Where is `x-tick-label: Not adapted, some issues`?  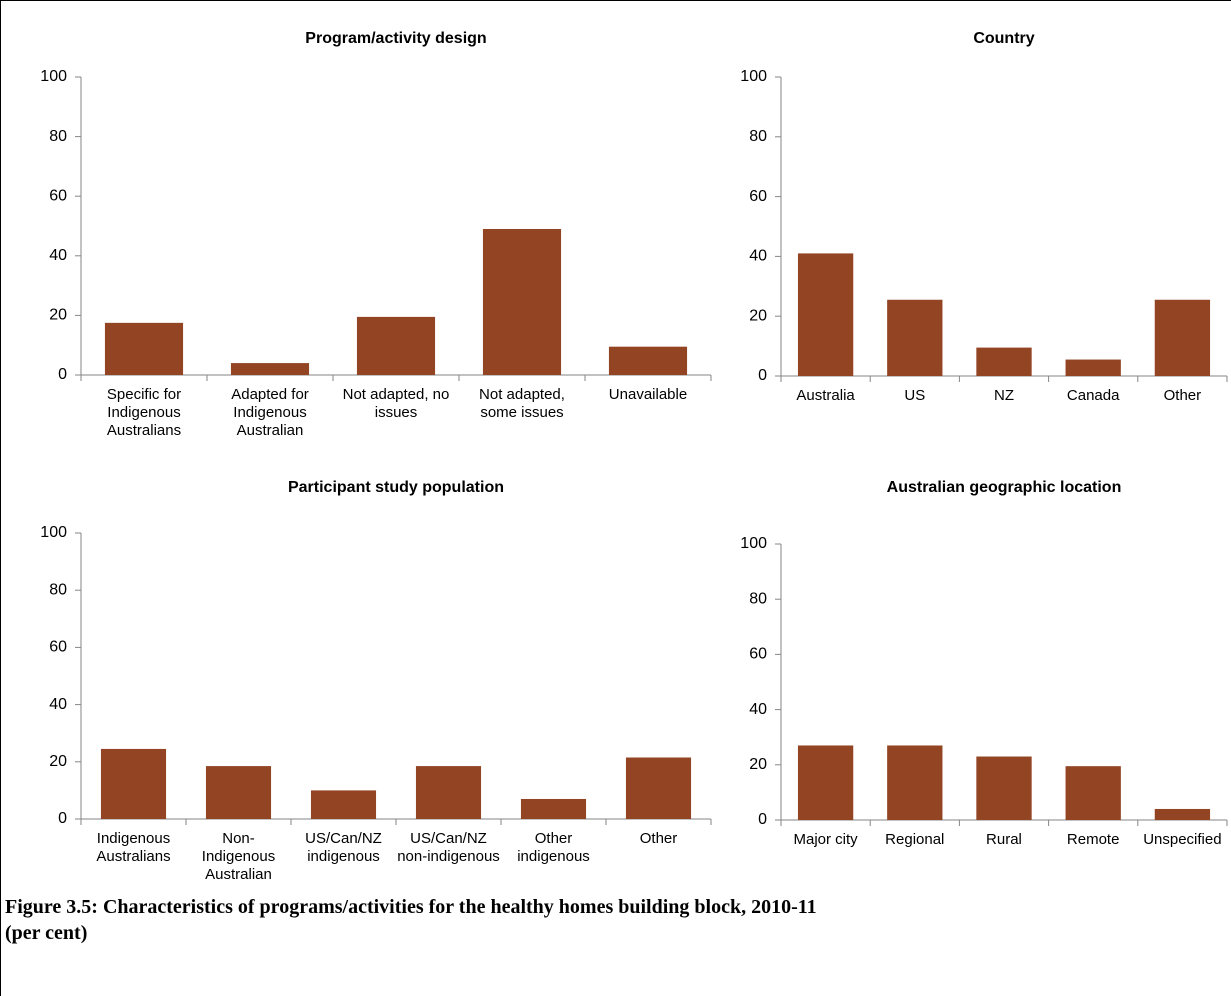 x-tick-label: Not adapted, some issues is located at coordinates (522, 403).